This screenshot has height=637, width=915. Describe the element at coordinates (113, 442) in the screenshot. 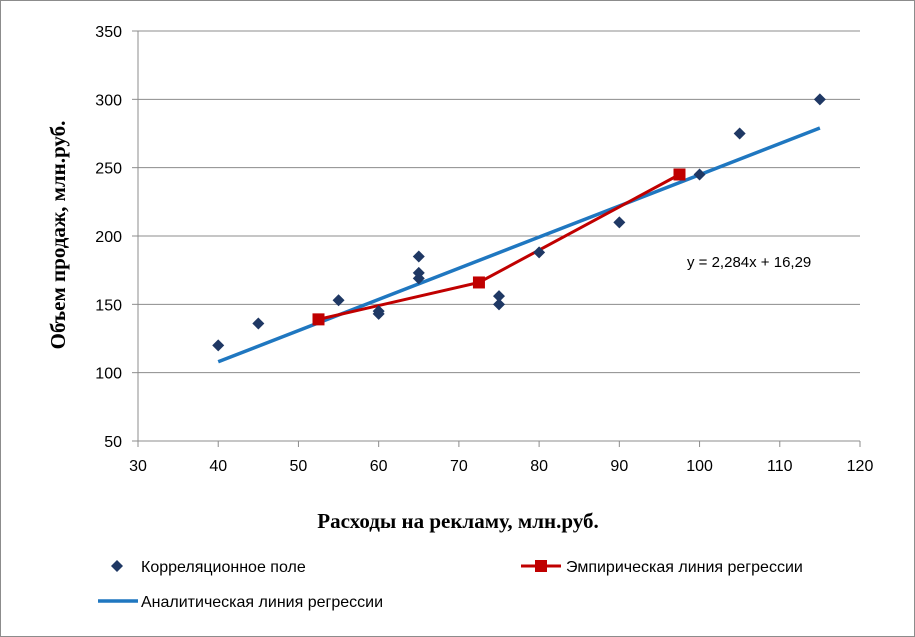

I see `y-tick-label: 50` at that location.